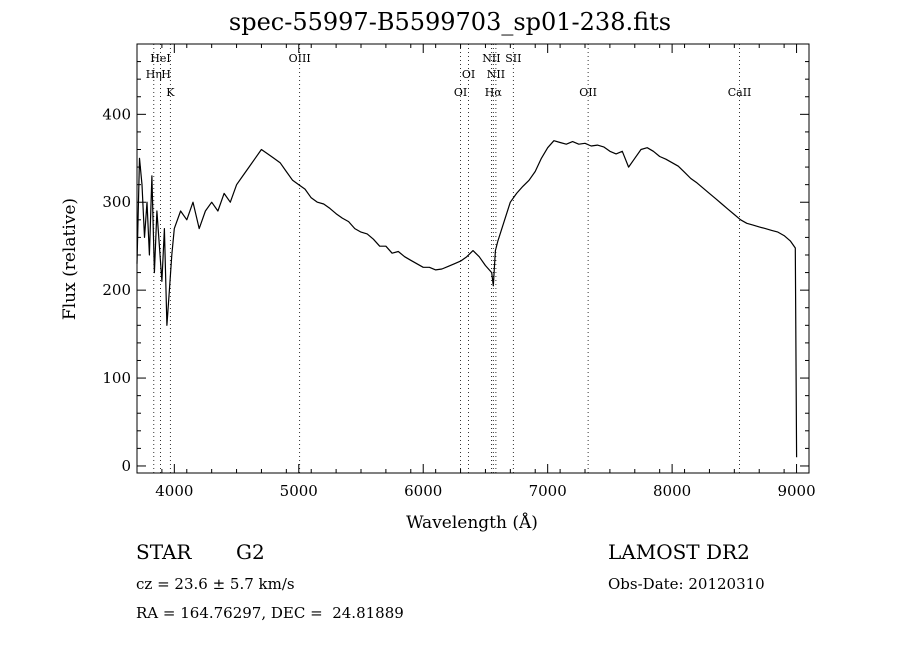 The height and width of the screenshot is (650, 900). What do you see at coordinates (166, 74) in the screenshot?
I see `spectral-line-label: H` at bounding box center [166, 74].